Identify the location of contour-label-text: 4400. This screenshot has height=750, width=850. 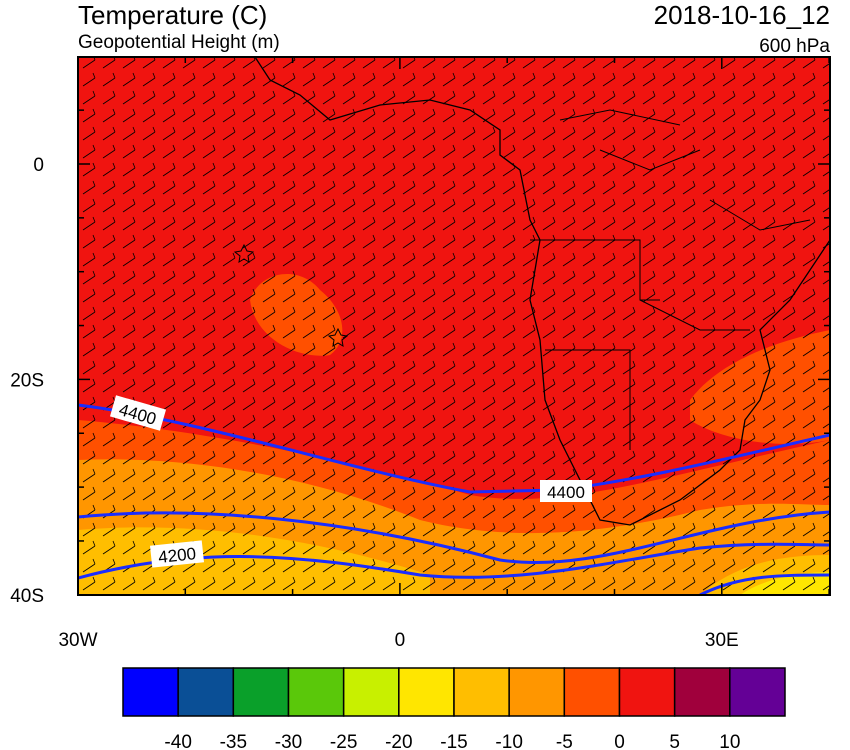
(566, 492).